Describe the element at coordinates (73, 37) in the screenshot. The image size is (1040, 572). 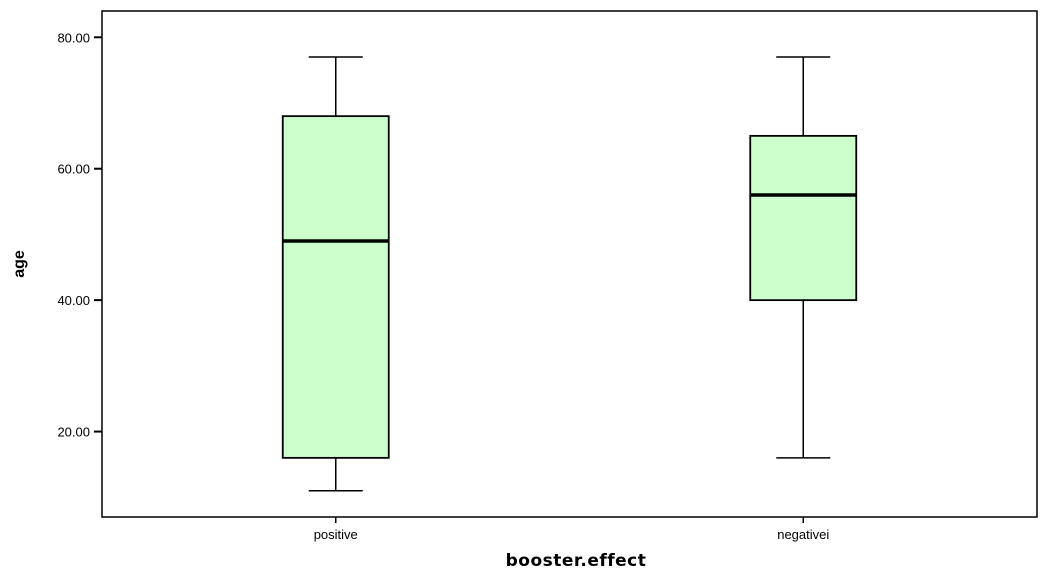
I see `y-tick-label: 80.00` at that location.